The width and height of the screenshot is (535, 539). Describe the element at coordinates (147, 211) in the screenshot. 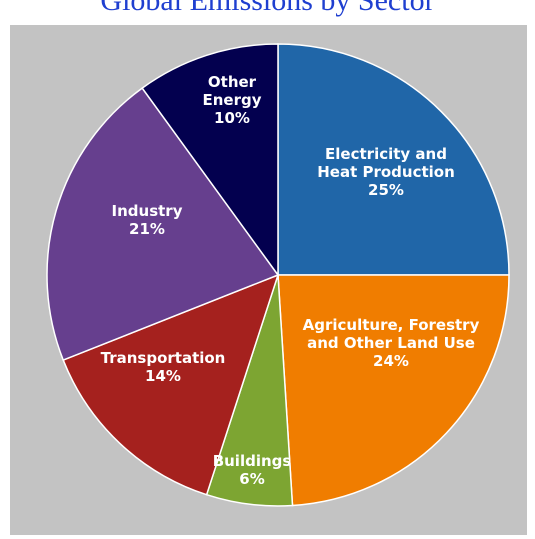

I see `slice-label-4-line-0: Industry` at that location.